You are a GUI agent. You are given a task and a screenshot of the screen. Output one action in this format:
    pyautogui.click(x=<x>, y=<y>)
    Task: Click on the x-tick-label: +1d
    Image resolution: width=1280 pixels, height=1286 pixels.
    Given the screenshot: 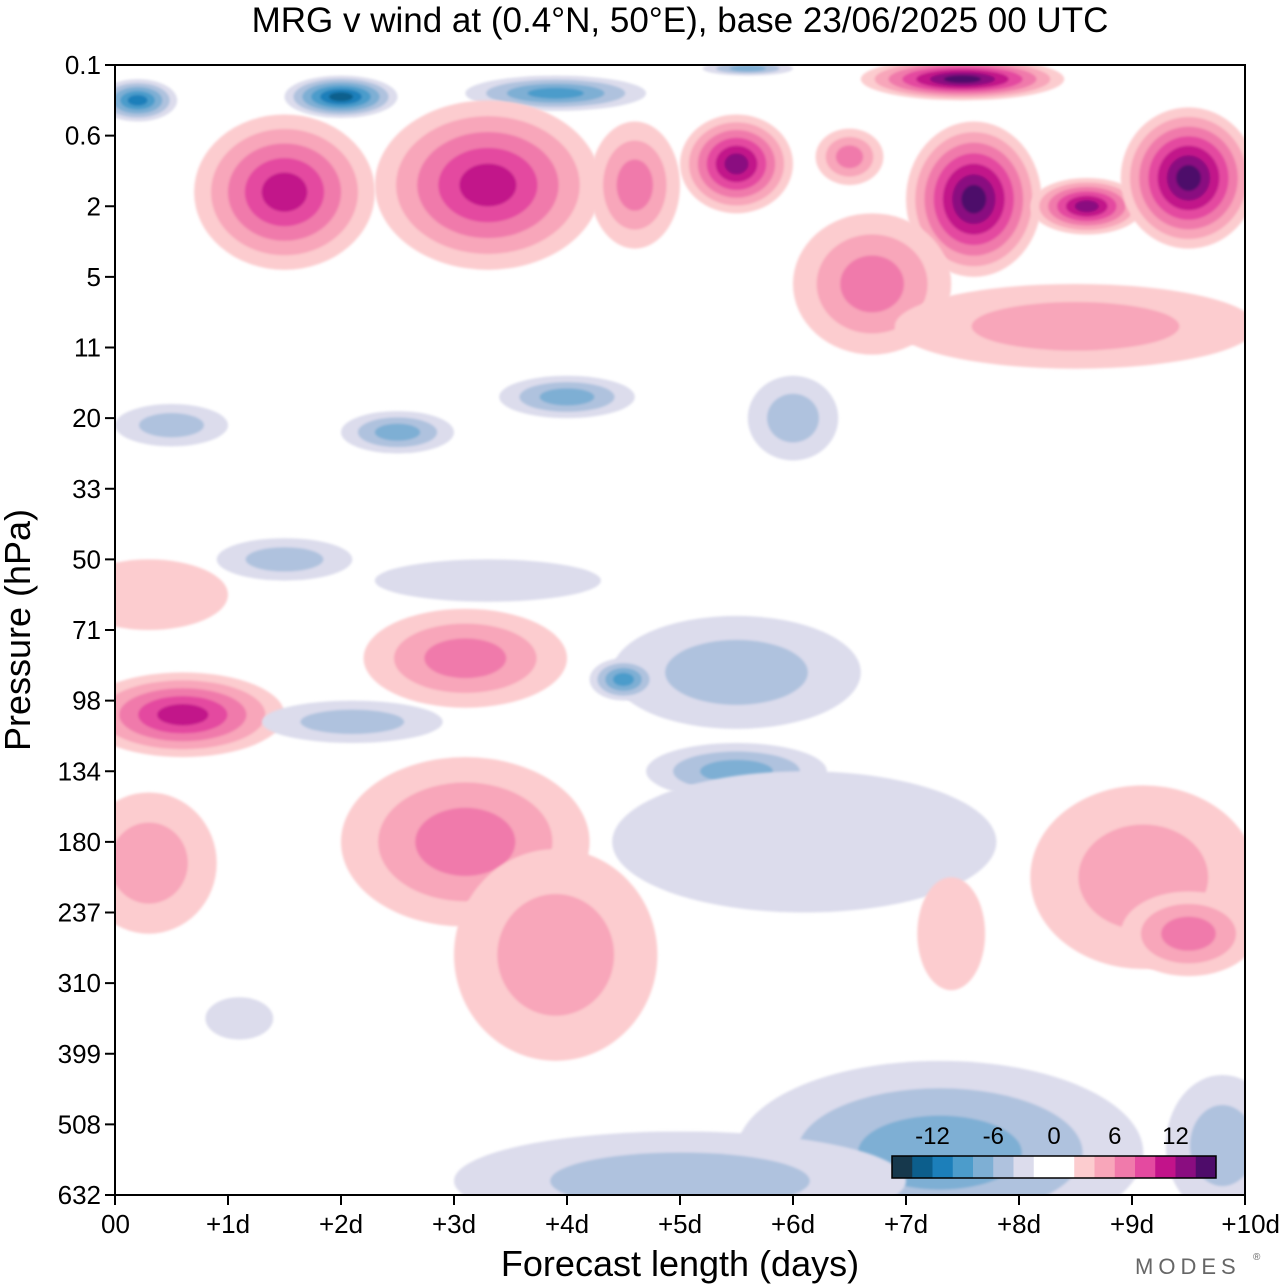 What is the action you would take?
    pyautogui.click(x=228, y=1224)
    